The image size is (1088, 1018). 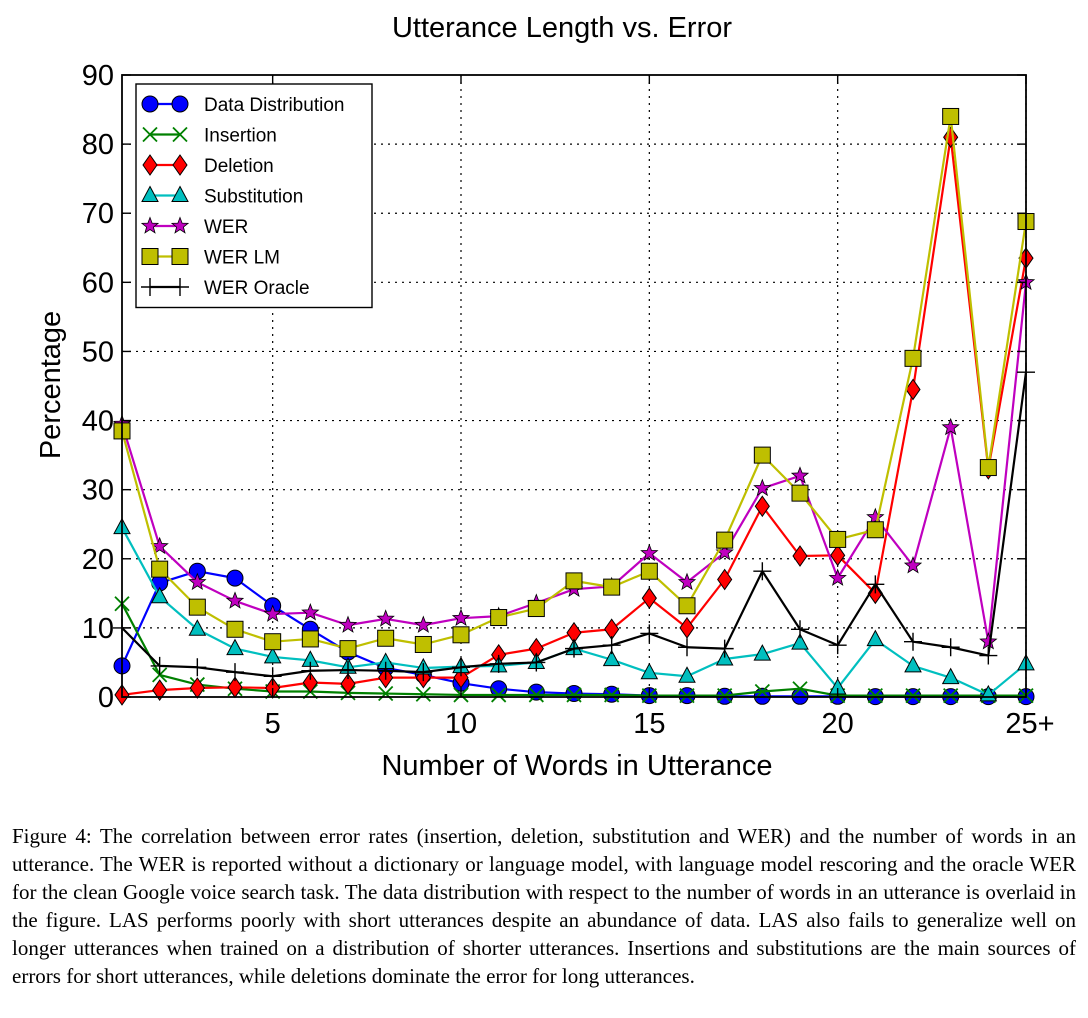 What do you see at coordinates (576, 766) in the screenshot?
I see `x-axis-label: Number of Words in Utterance` at bounding box center [576, 766].